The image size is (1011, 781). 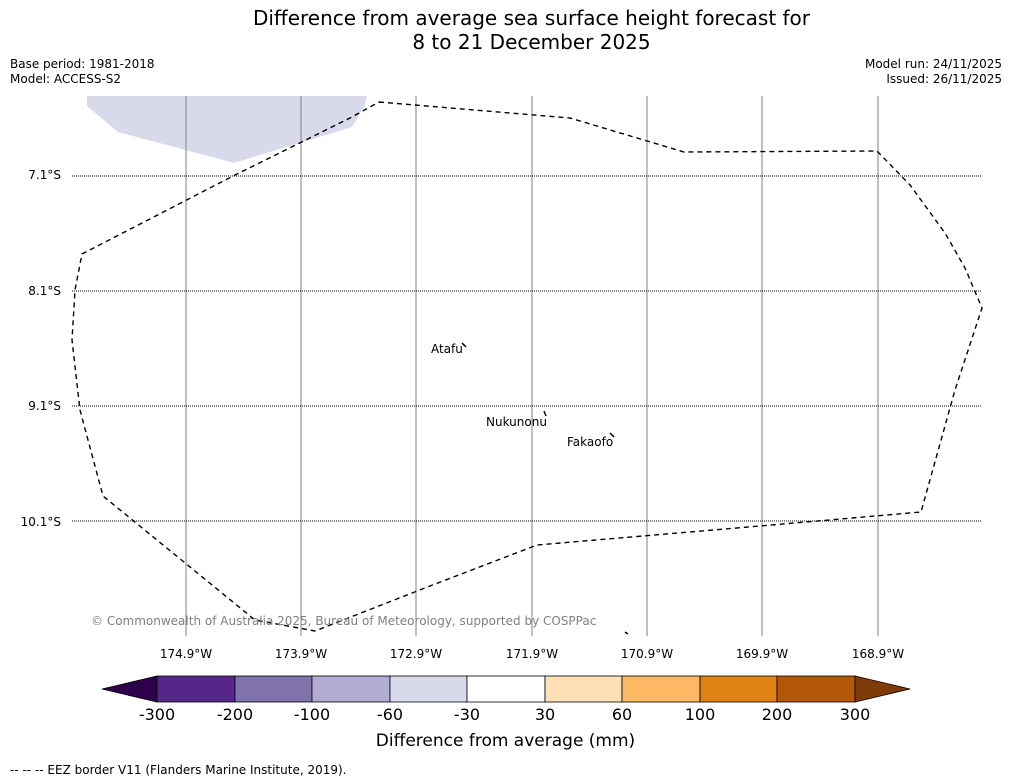 What do you see at coordinates (66, 79) in the screenshot?
I see `model-name: Model: ACCESS-S2` at bounding box center [66, 79].